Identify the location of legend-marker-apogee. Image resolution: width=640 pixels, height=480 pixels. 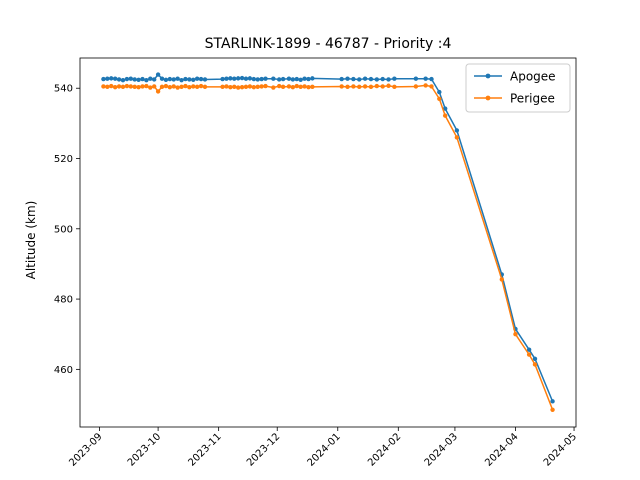
(488, 76).